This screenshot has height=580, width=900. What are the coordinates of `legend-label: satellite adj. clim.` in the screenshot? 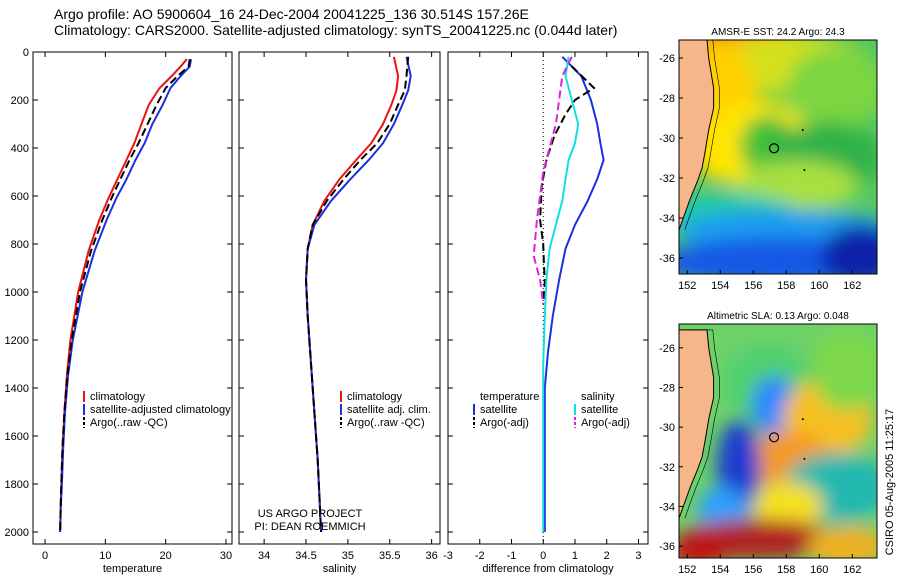 It's located at (389, 410).